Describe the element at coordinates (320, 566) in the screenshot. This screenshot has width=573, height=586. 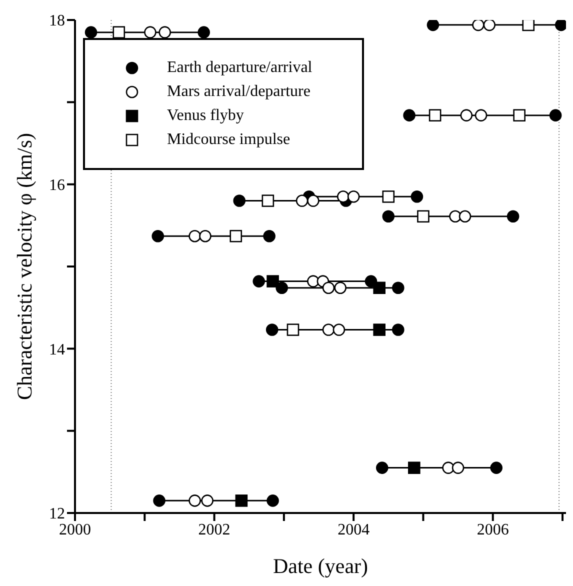
I see `x-axis-title: Date (year)` at that location.